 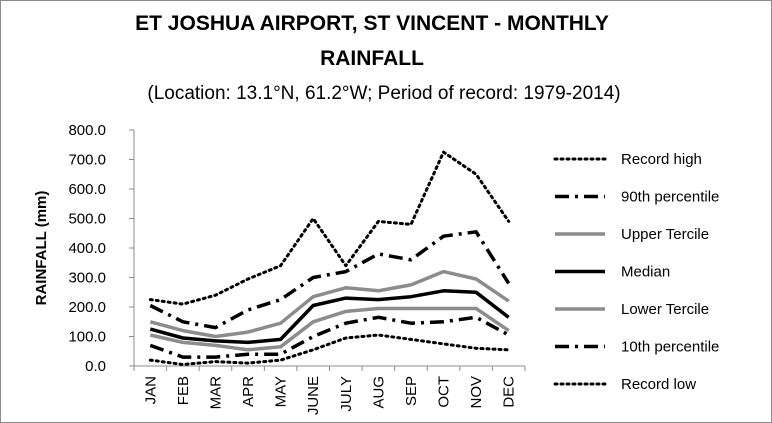 What do you see at coordinates (661, 159) in the screenshot?
I see `legend-label-record-high: Record high` at bounding box center [661, 159].